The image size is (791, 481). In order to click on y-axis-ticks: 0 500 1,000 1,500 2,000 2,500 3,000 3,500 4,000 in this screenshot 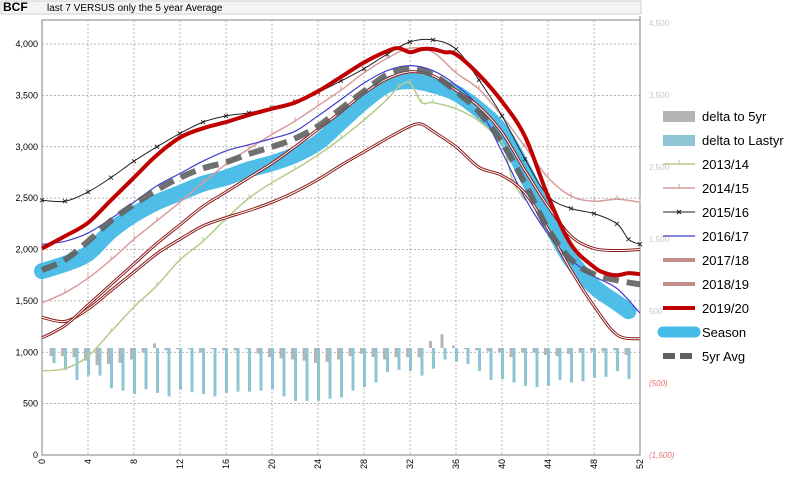, I will do `click(26, 249)`.